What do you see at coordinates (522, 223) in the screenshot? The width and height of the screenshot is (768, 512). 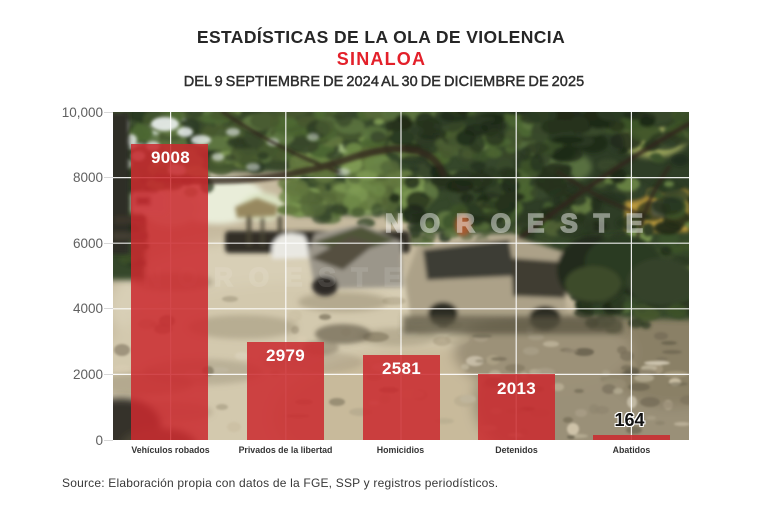 I see `svg-text: NOROESTE` at bounding box center [522, 223].